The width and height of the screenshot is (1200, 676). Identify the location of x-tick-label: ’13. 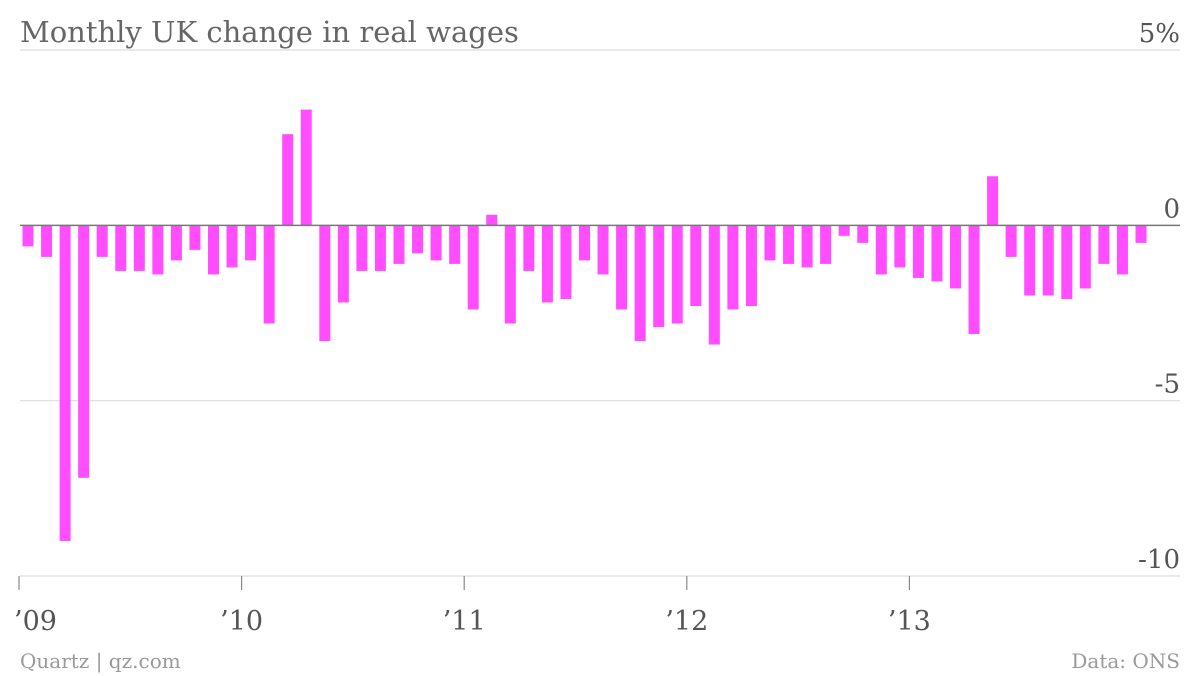
(909, 621).